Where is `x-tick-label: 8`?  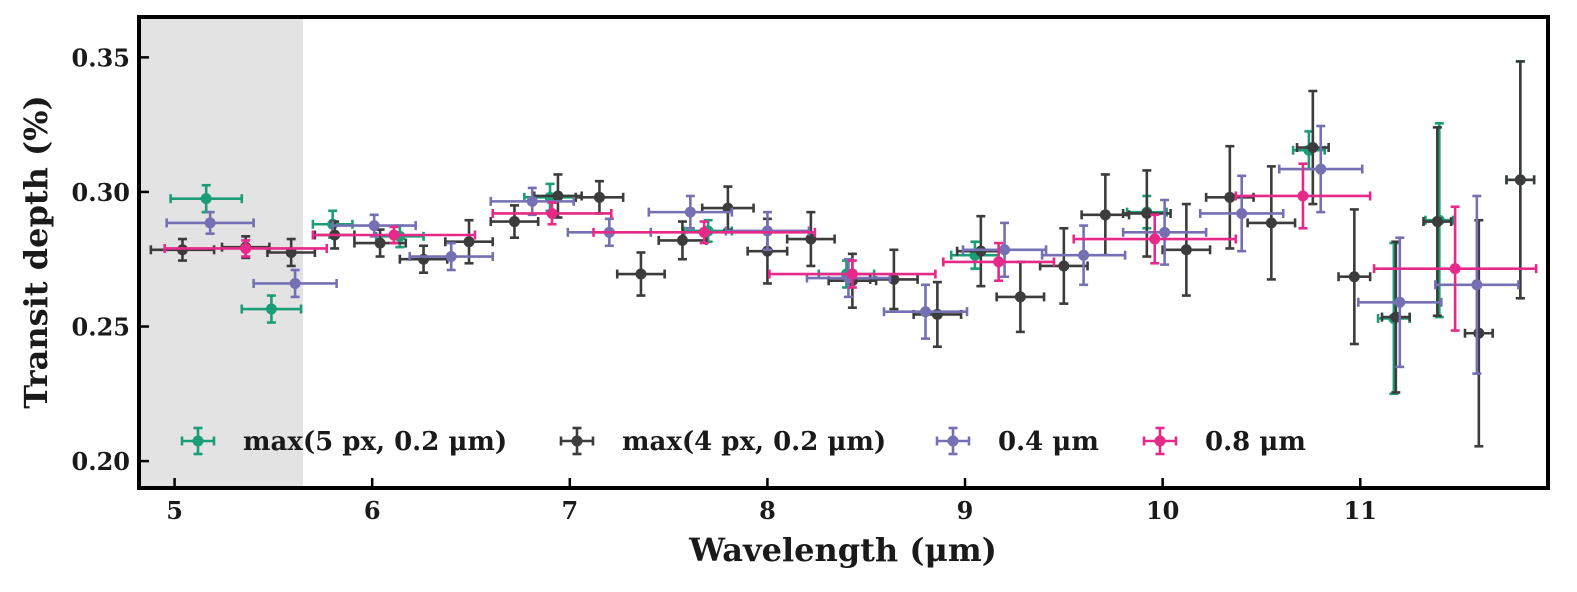
x-tick-label: 8 is located at coordinates (767, 510).